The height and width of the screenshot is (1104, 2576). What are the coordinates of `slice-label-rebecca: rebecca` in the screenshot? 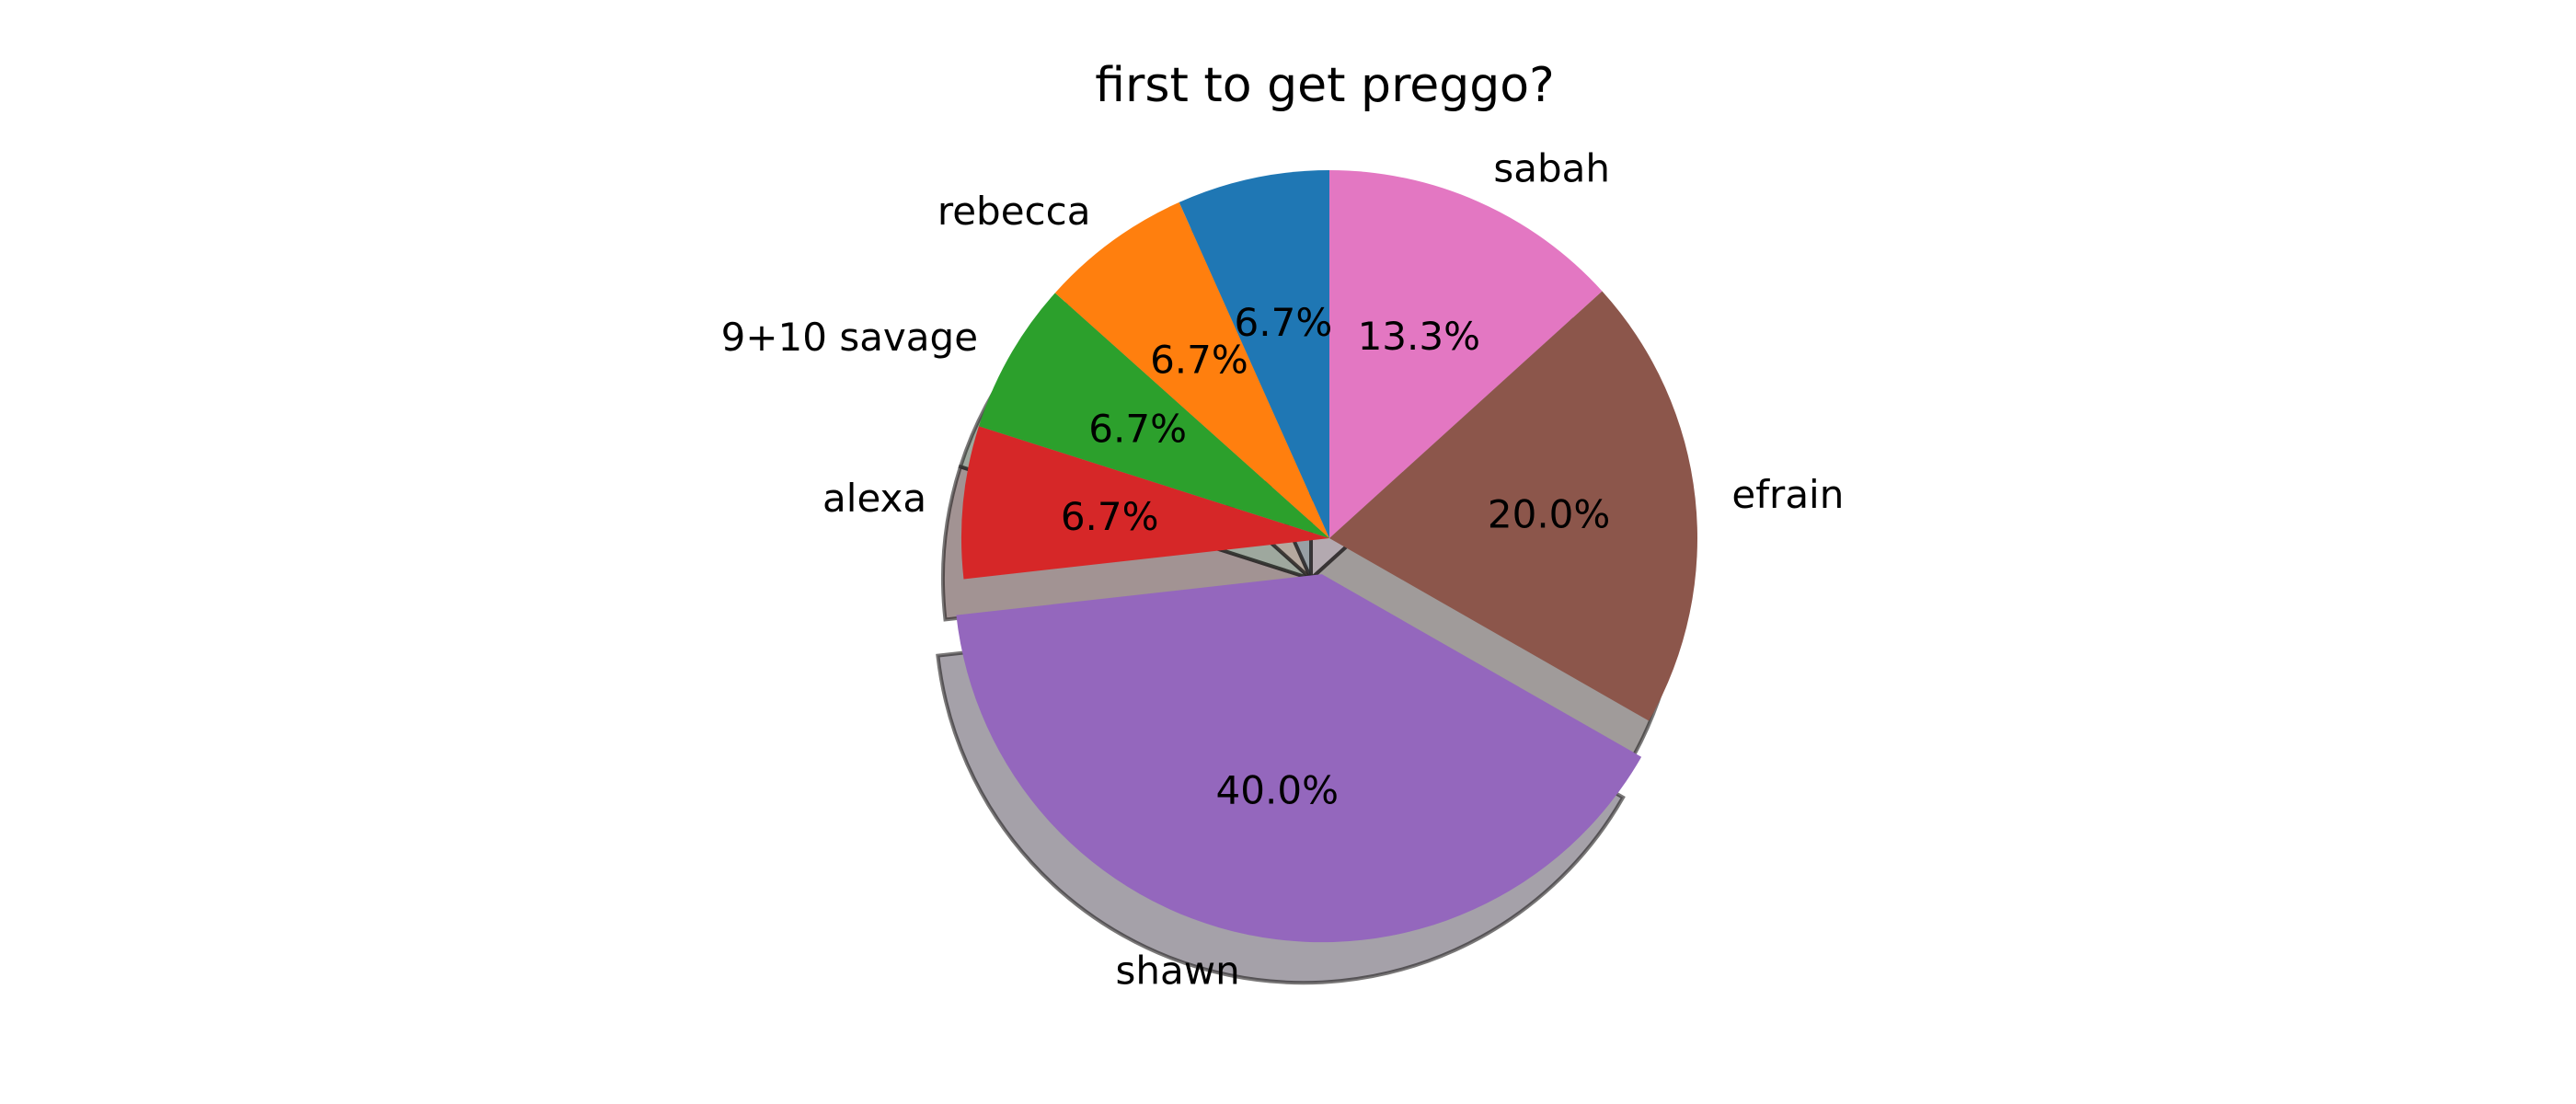 It's located at (1014, 211).